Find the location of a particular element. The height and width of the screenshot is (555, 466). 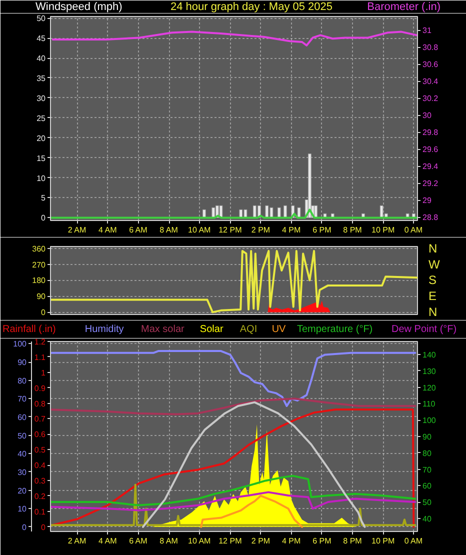

y2-tick-label: 0.7 is located at coordinates (40, 419).